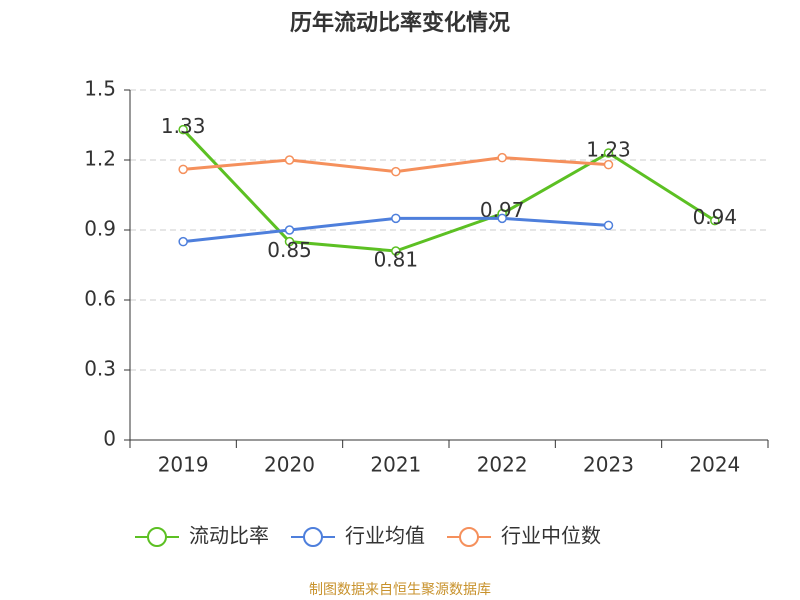  I want to click on y-tick-label: 1.2, so click(100, 159).